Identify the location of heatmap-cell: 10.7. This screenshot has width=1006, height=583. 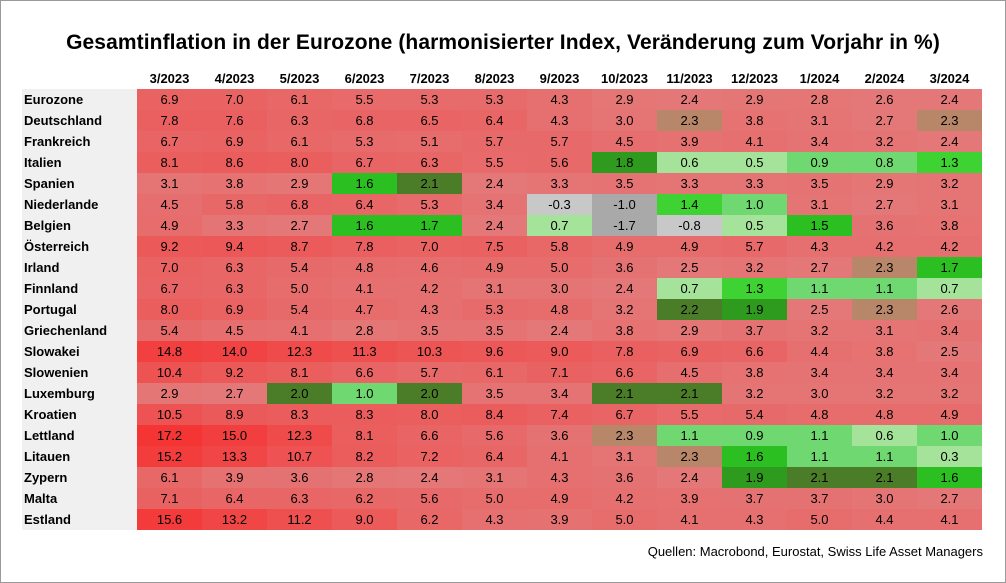
(299, 456).